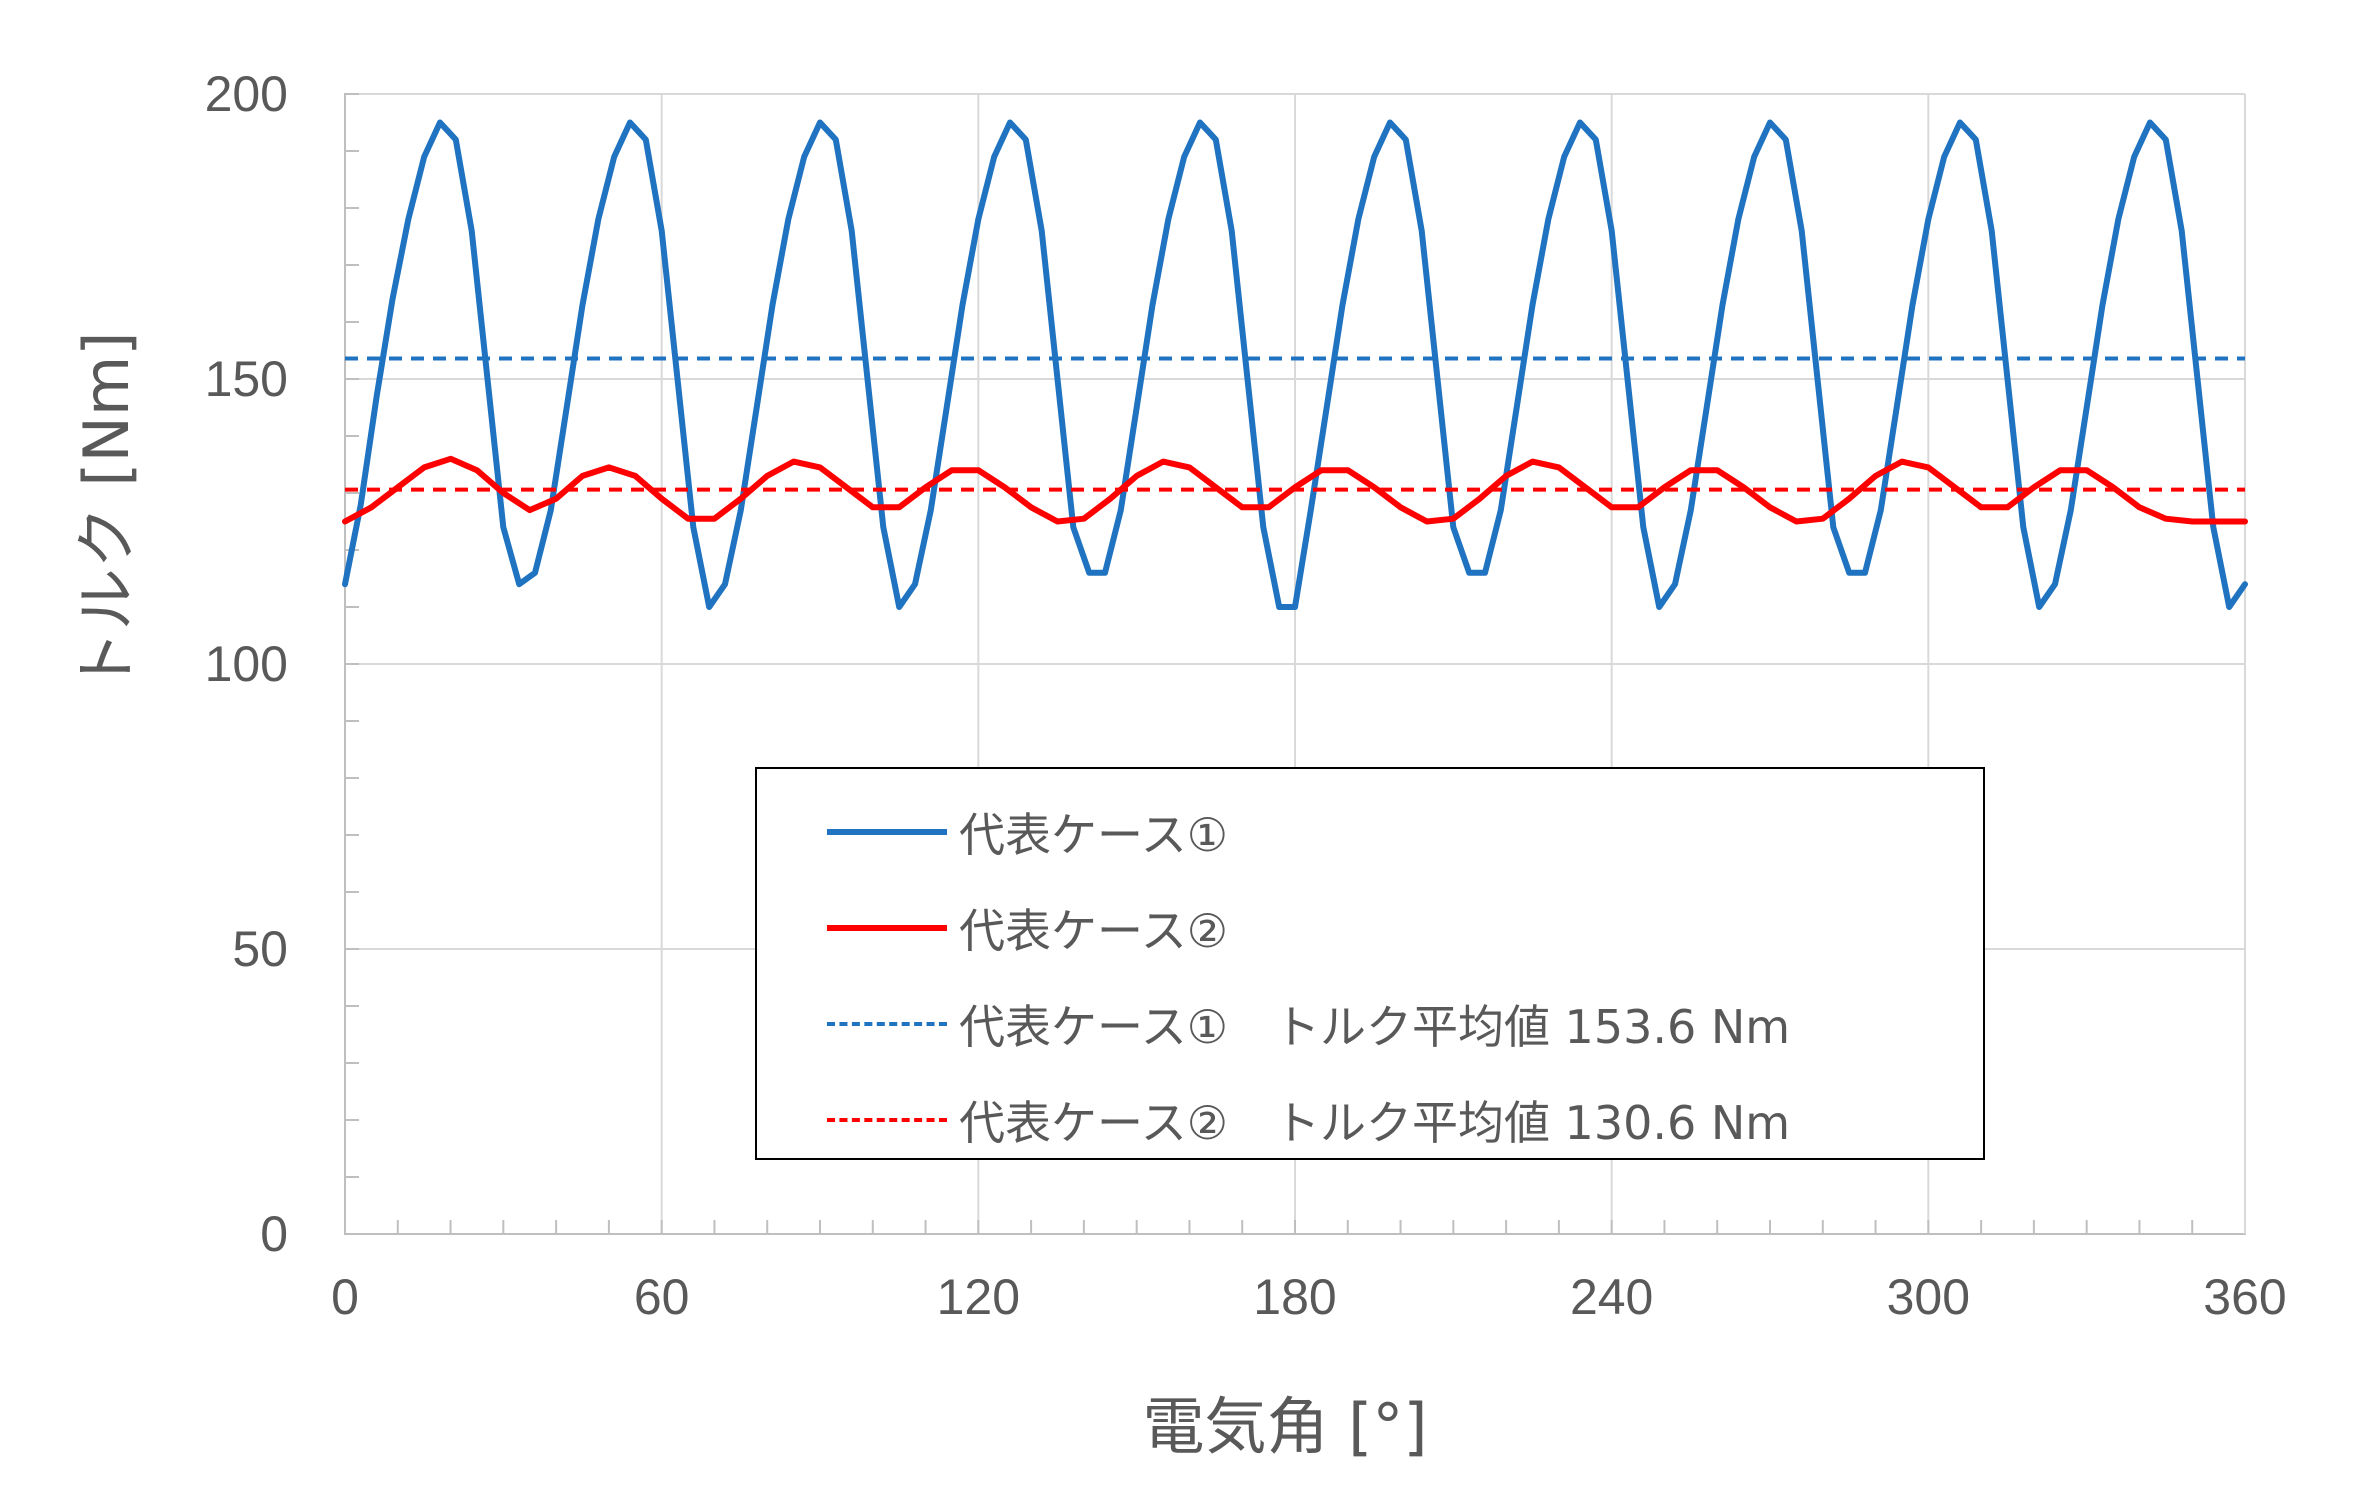  I want to click on legend-entry-2: 代表ケース②, so click(1027, 928).